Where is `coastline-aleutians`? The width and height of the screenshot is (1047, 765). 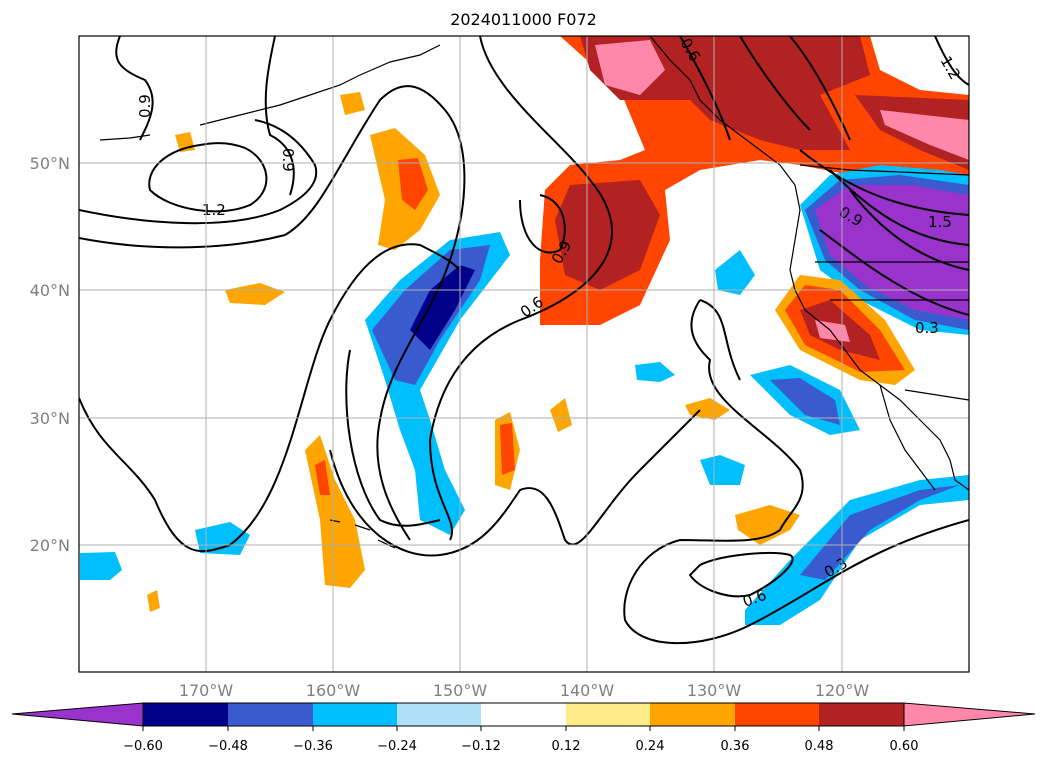
coastline-aleutians is located at coordinates (270, 92).